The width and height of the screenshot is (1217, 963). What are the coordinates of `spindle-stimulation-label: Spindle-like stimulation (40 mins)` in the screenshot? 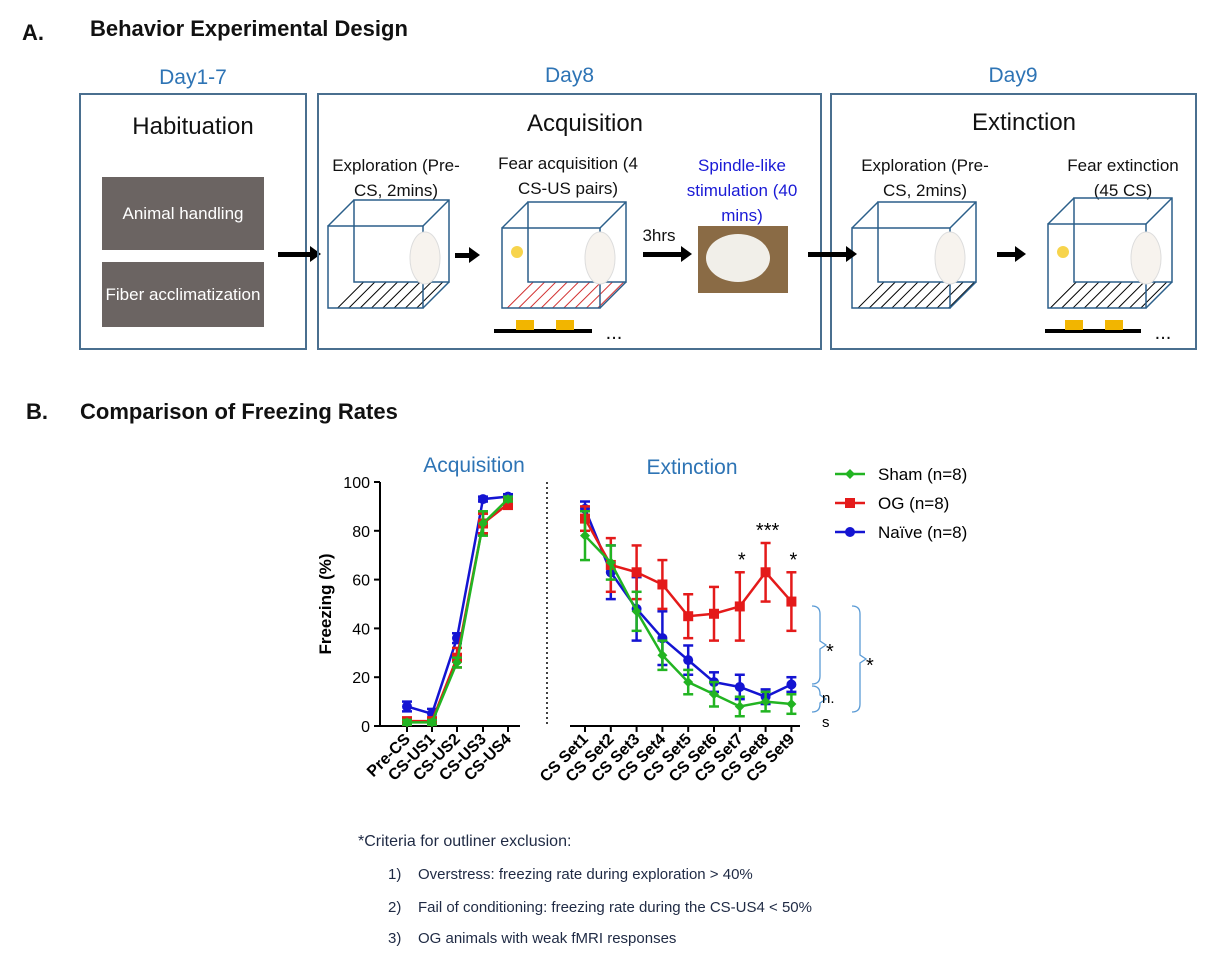 It's located at (742, 190).